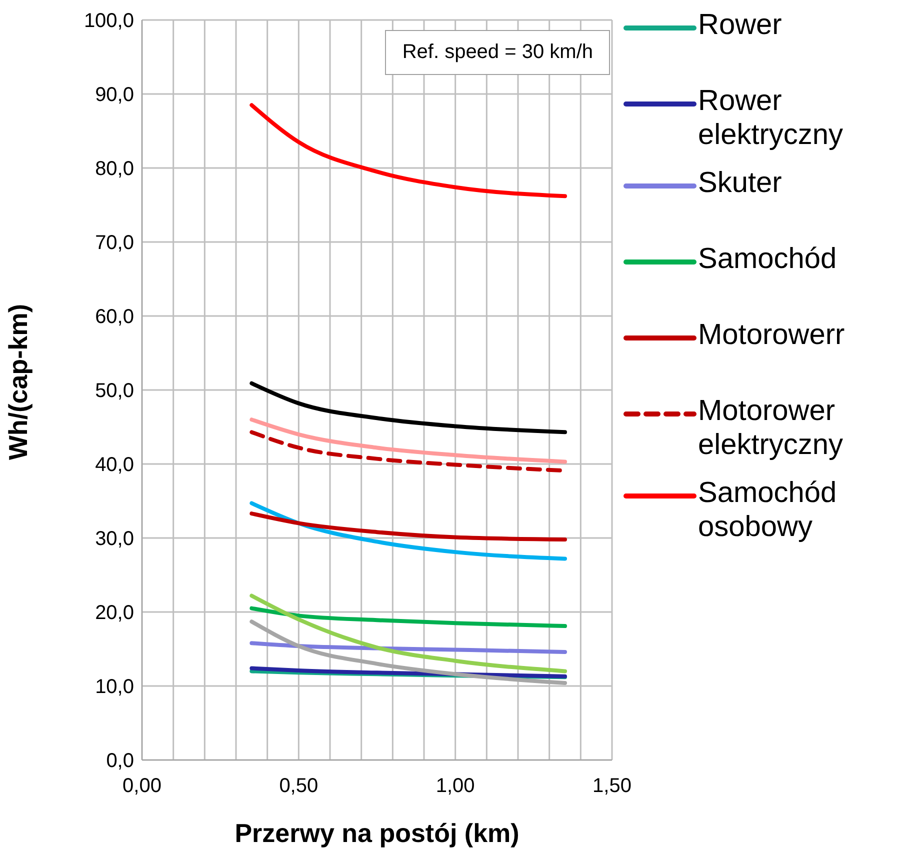 This screenshot has width=904, height=864. Describe the element at coordinates (740, 25) in the screenshot. I see `legend-label: Rower` at that location.